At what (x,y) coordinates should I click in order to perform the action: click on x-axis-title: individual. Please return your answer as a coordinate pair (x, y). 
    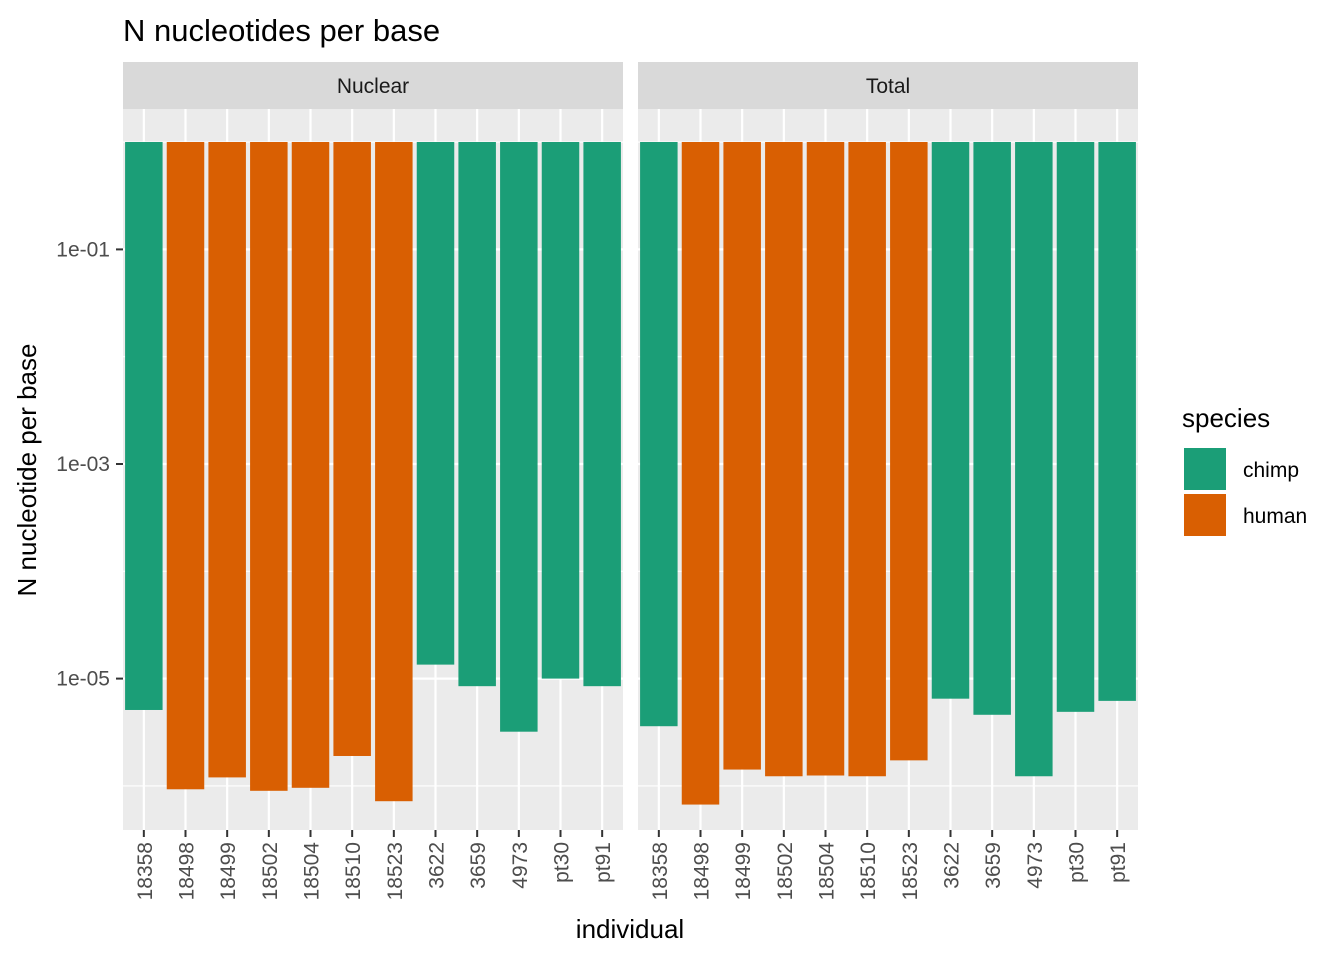
    Looking at the image, I should click on (630, 929).